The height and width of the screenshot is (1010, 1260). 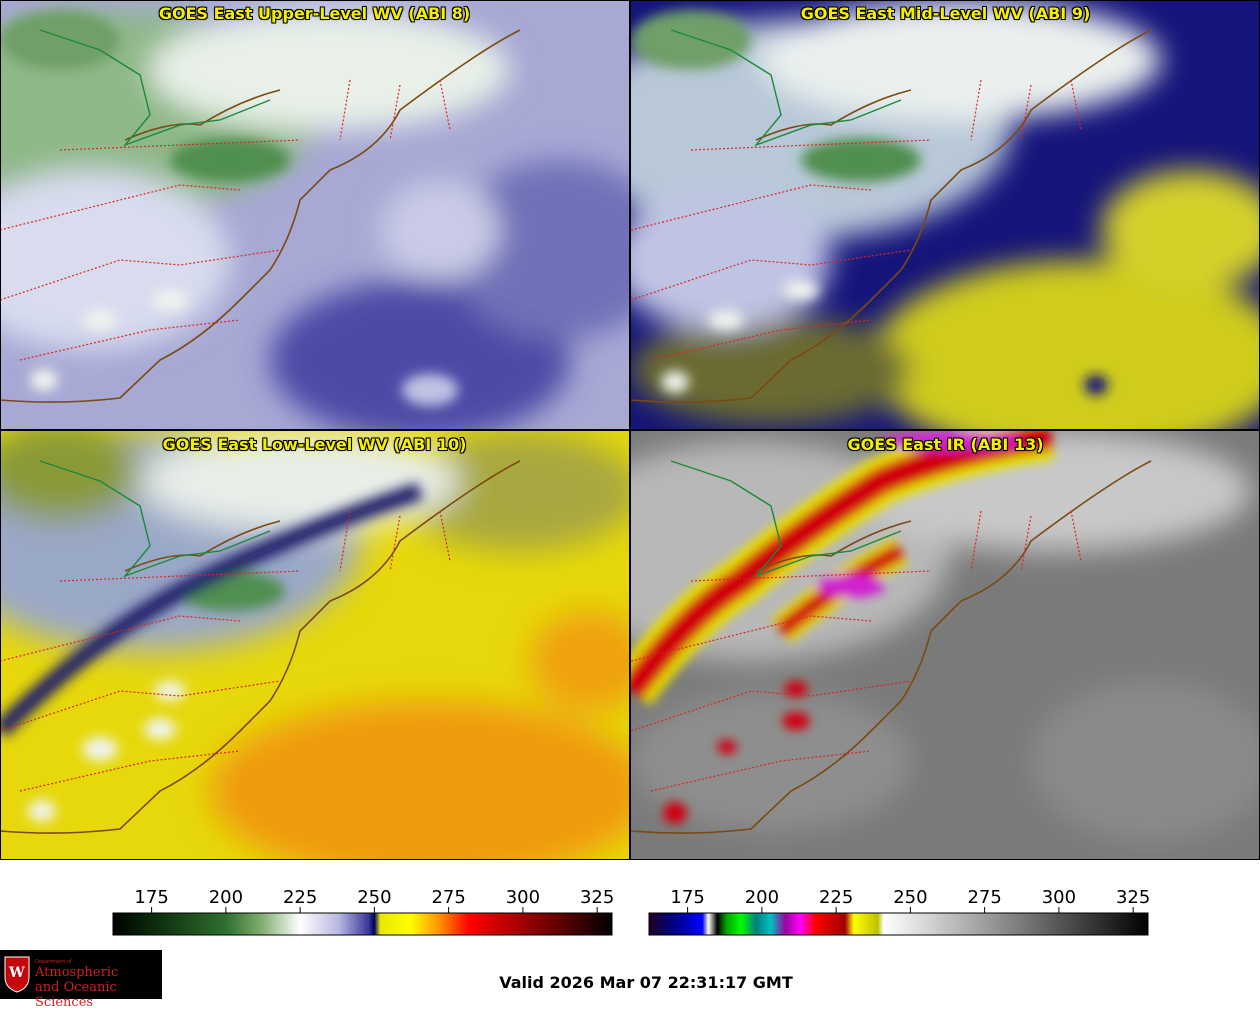 What do you see at coordinates (300, 897) in the screenshot?
I see `colorbar-wv-tick-label: 225` at bounding box center [300, 897].